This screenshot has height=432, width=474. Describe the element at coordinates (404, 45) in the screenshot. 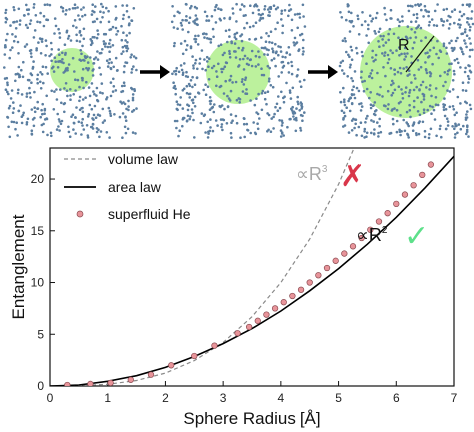

I see `radius-label: R` at that location.